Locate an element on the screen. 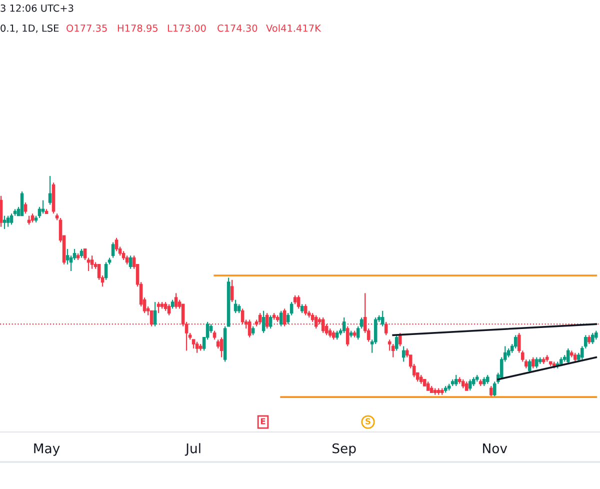 This screenshot has width=600, height=489. text: C174.30 is located at coordinates (238, 28).